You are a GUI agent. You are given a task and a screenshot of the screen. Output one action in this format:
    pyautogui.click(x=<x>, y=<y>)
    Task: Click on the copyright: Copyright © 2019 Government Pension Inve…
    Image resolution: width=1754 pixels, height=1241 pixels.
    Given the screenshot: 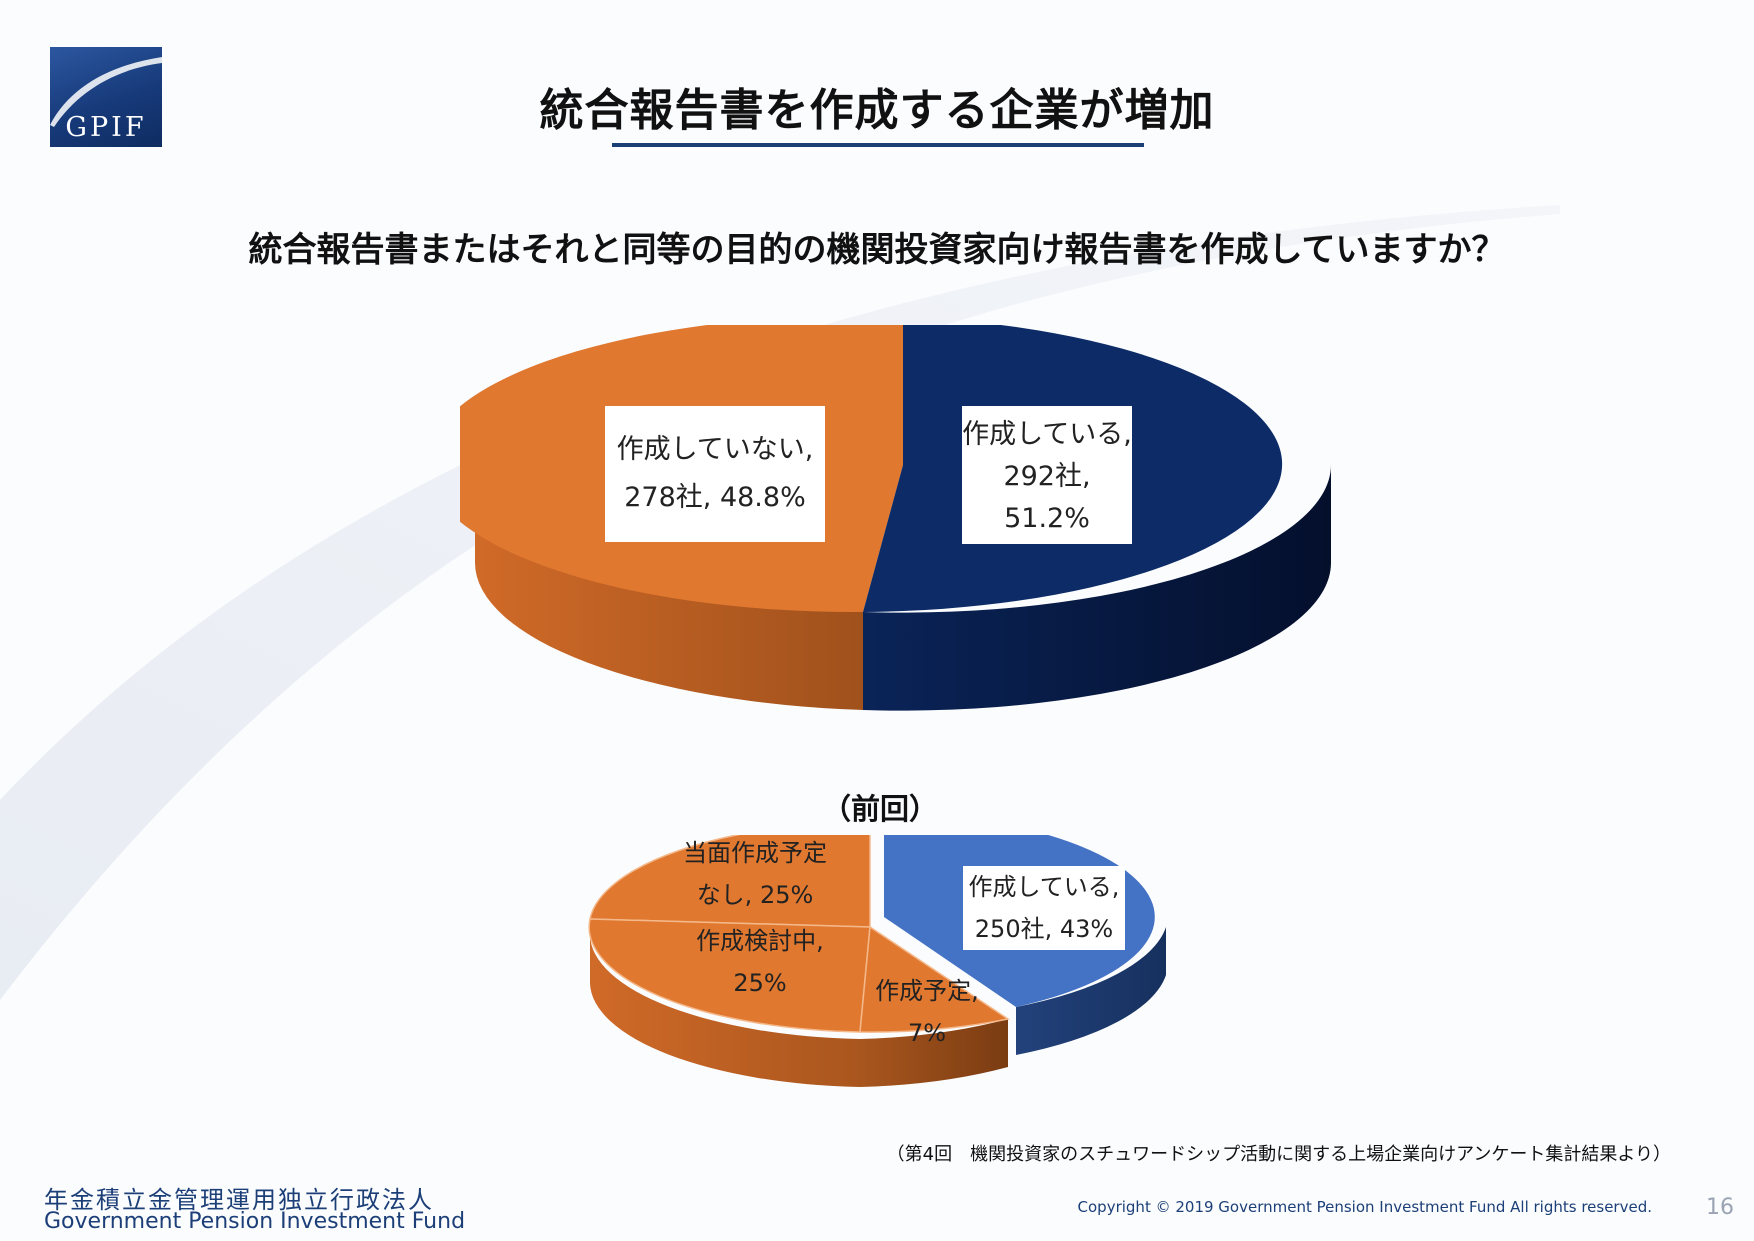 What is the action you would take?
    pyautogui.click(x=1364, y=1207)
    